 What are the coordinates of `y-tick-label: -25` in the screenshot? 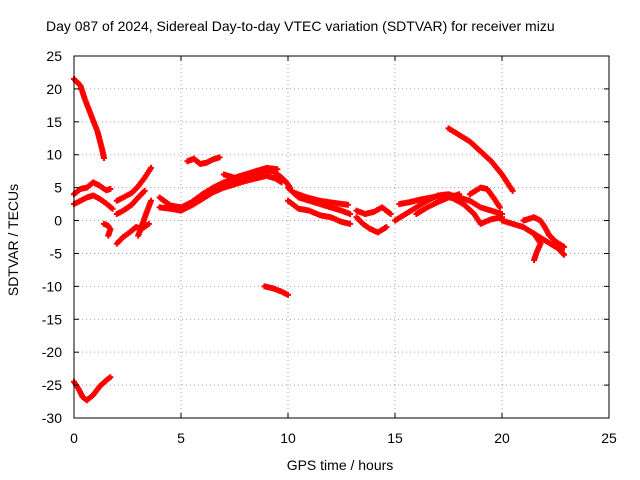 It's located at (52, 385).